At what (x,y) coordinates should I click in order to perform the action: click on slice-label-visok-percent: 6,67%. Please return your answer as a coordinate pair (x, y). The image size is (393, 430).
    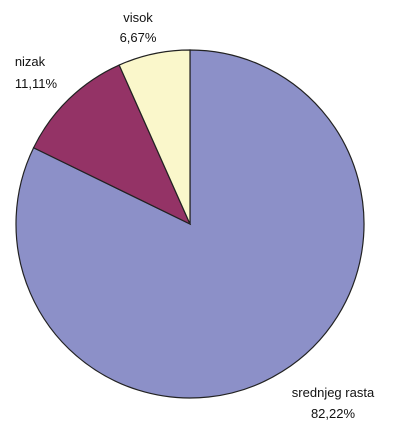
    Looking at the image, I should click on (138, 37).